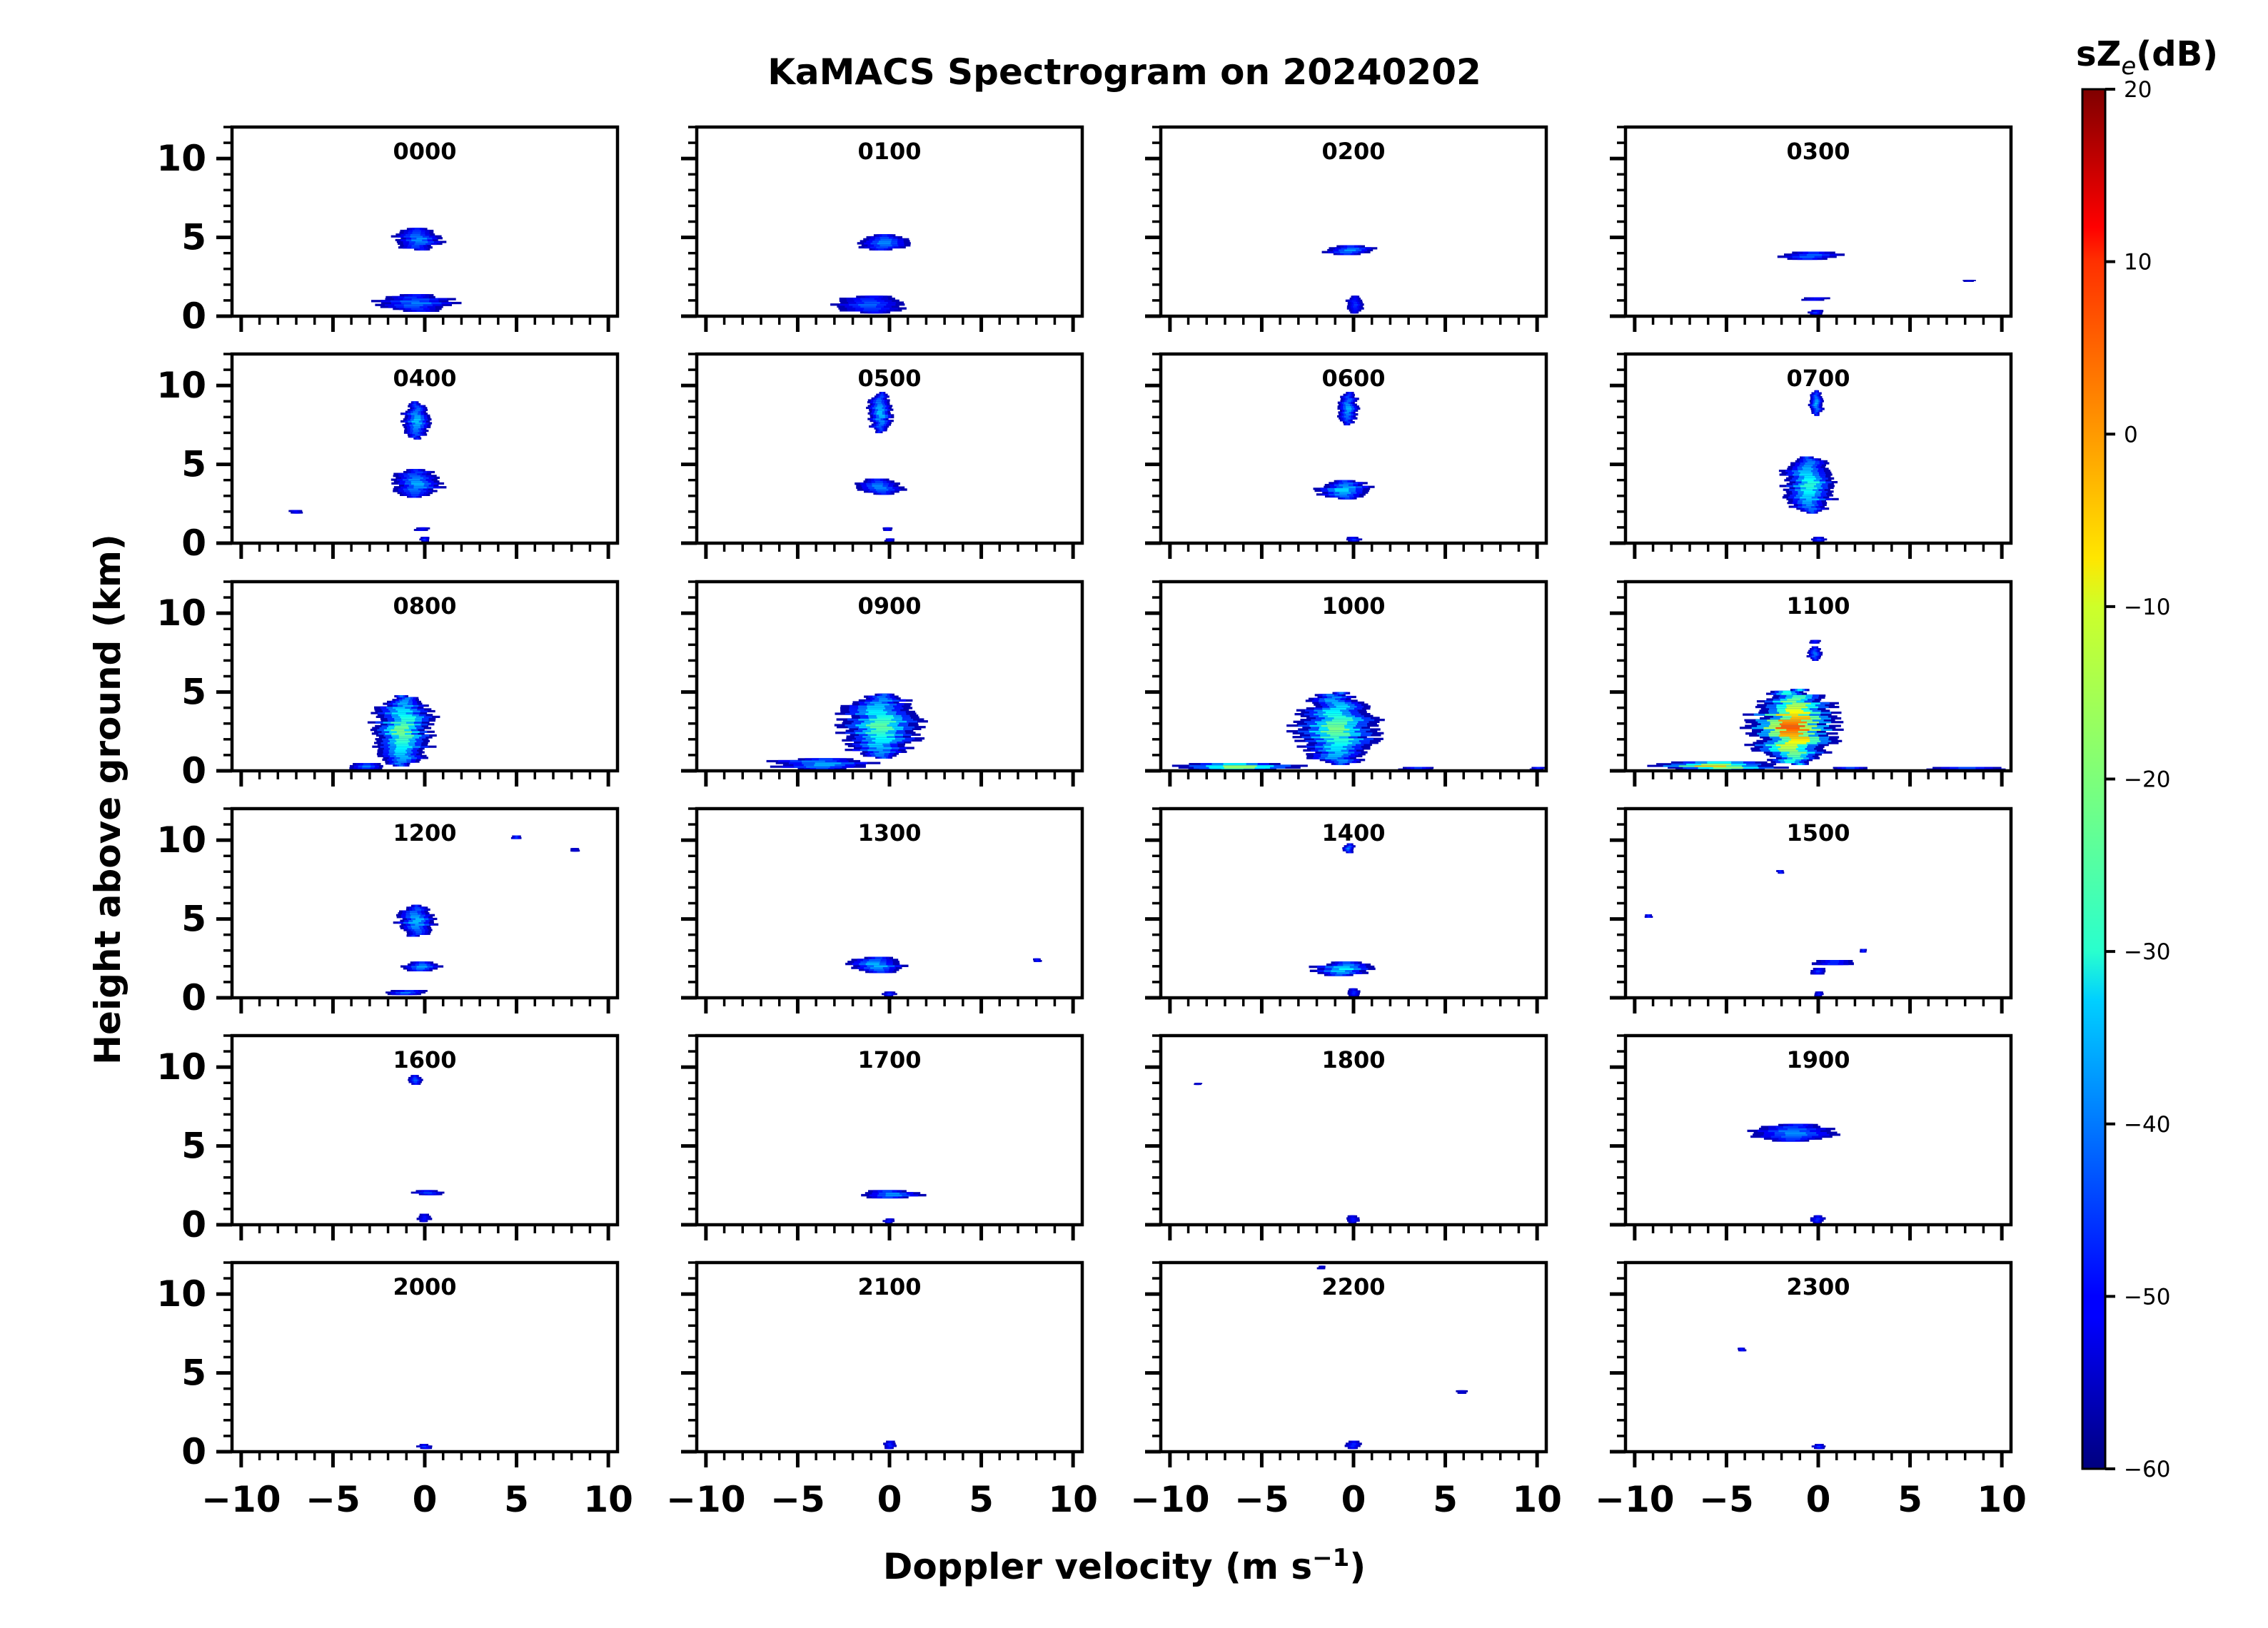  Describe the element at coordinates (882, 910) in the screenshot. I see `panel-1300: 1300` at that location.